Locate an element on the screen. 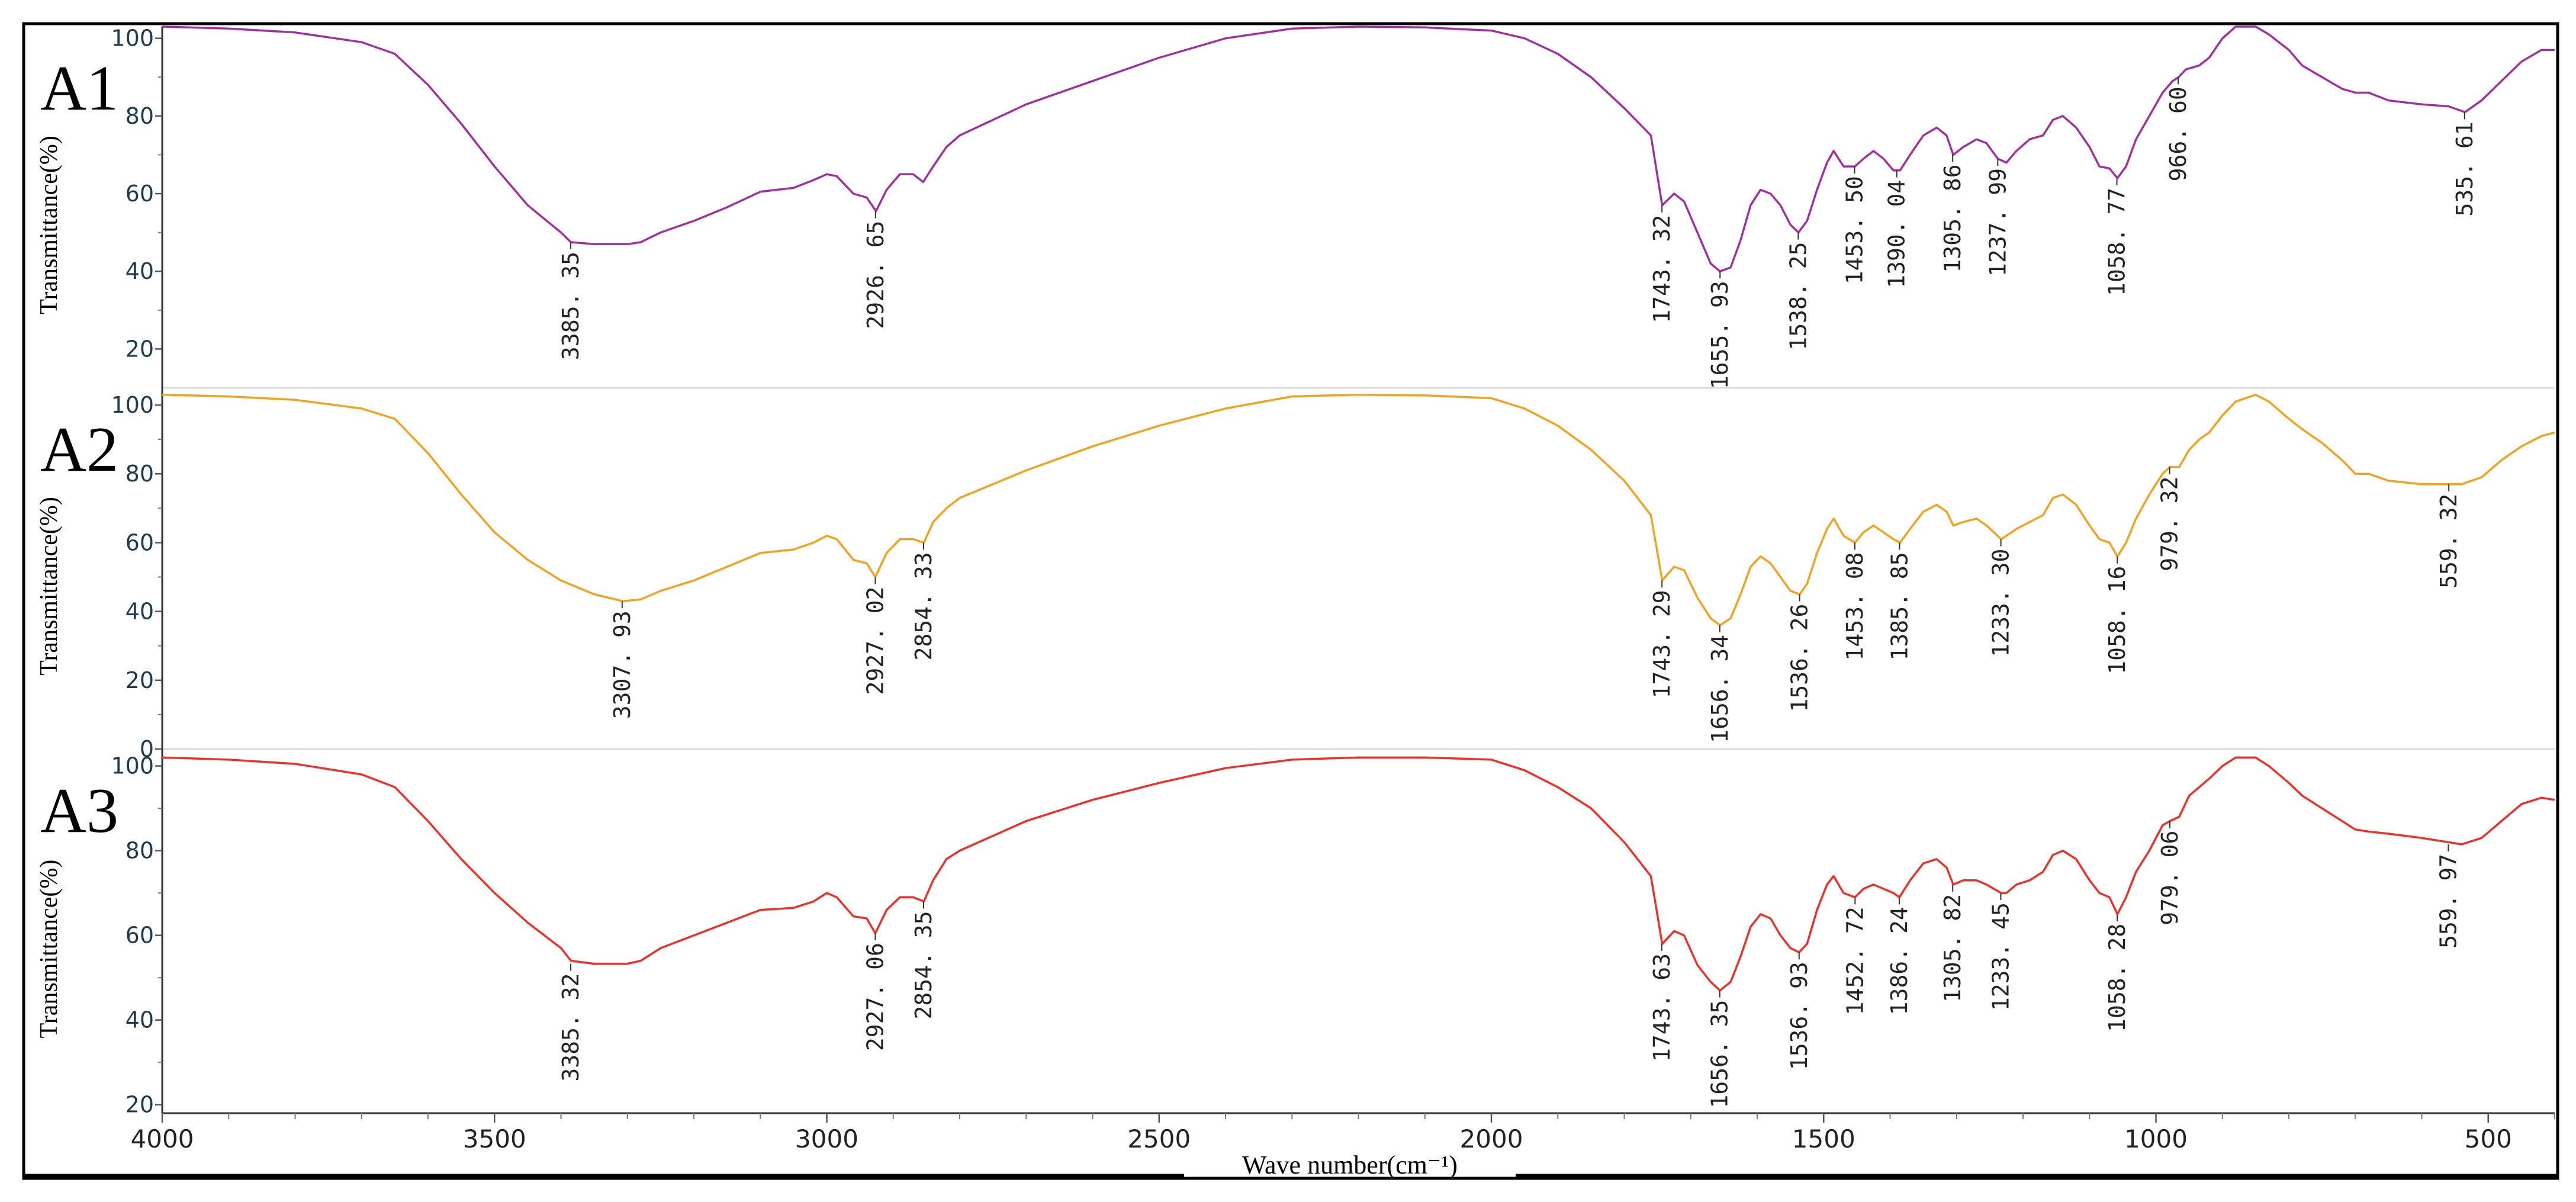  peak-annotation: 1237. 99 is located at coordinates (1998, 222).